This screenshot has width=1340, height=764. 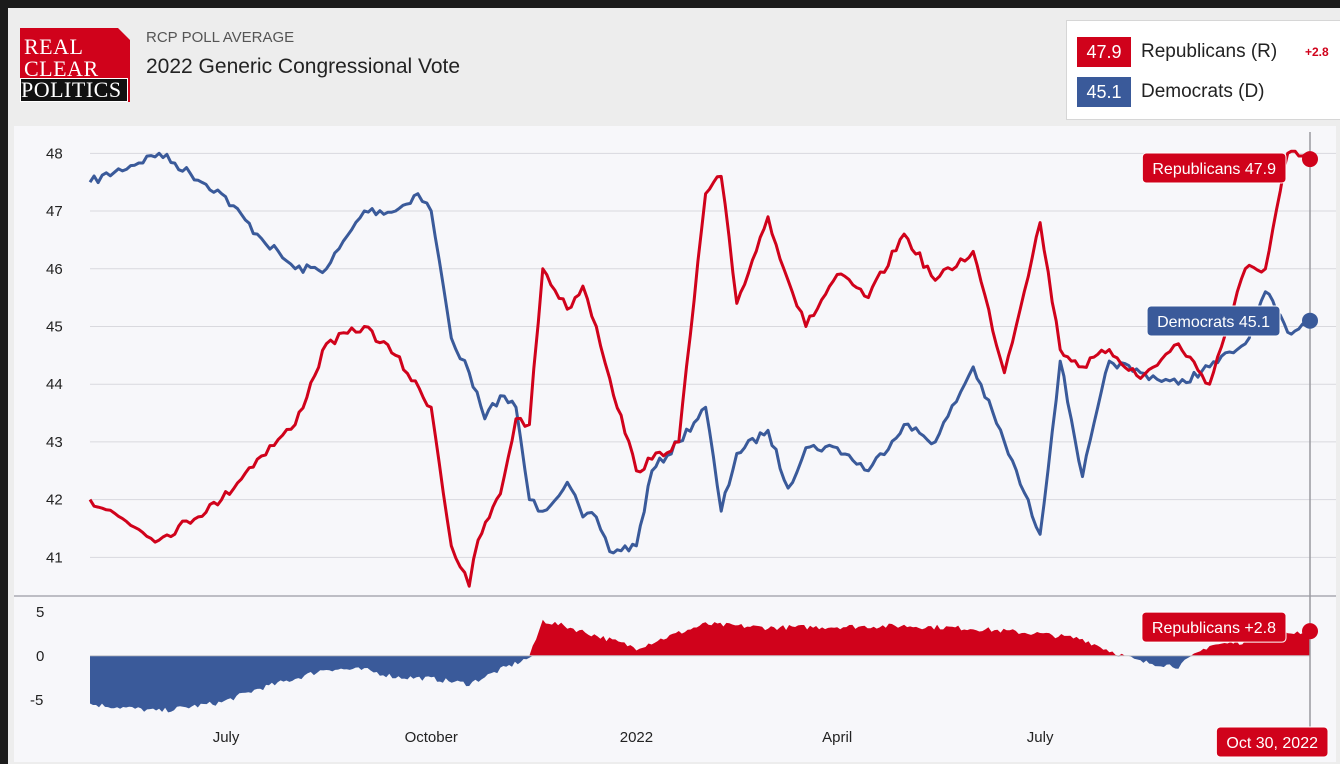 I want to click on democrats-callout-box, so click(x=1213, y=321).